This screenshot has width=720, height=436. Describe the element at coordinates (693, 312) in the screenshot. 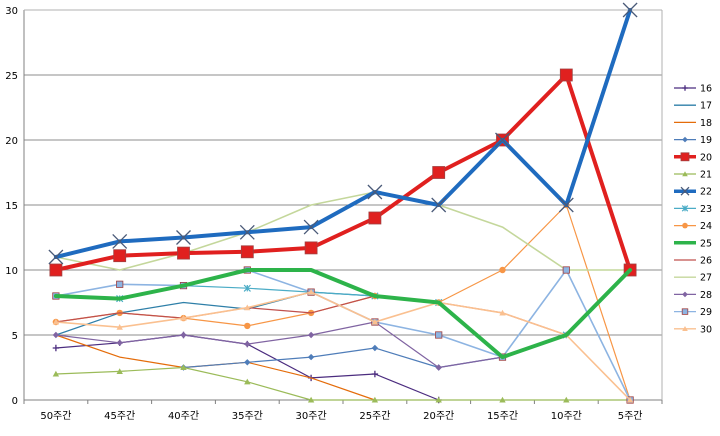

I see `legend-item-29: 29` at that location.